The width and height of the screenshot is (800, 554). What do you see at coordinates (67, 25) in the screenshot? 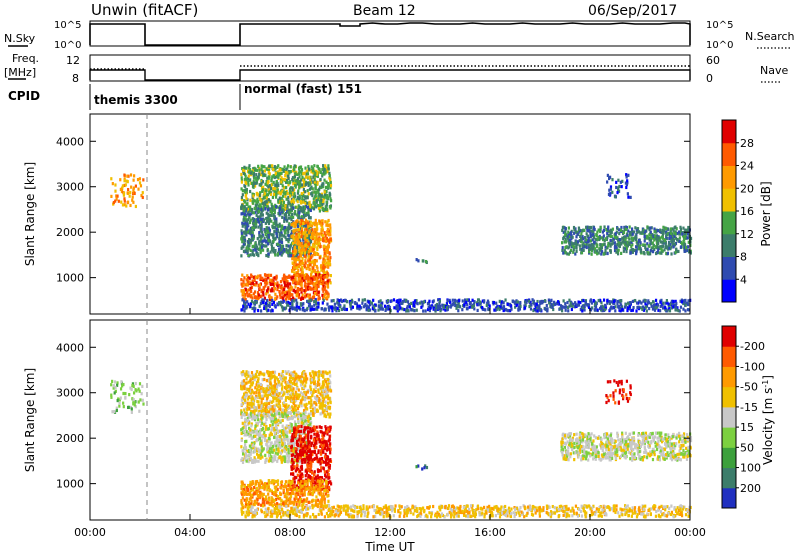
I see `nsky-left-top: 10^5` at bounding box center [67, 25].